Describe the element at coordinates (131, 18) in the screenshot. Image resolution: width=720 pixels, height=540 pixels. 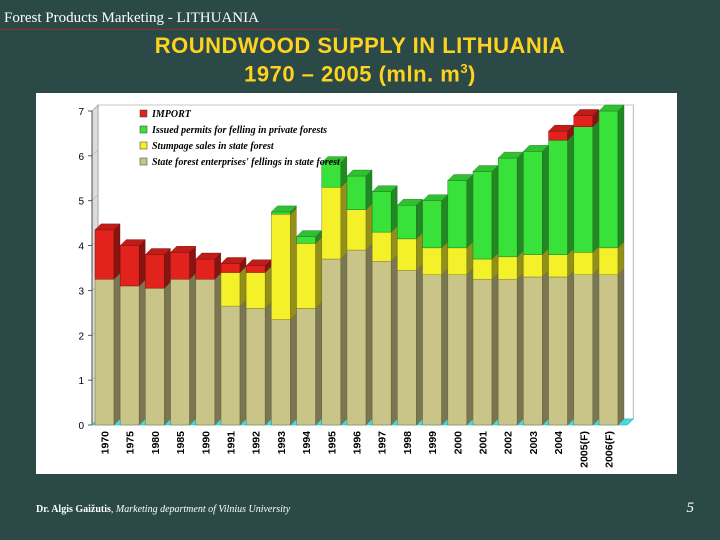
I see `header-title: Forest Products Marketing - LITHUANIA` at that location.